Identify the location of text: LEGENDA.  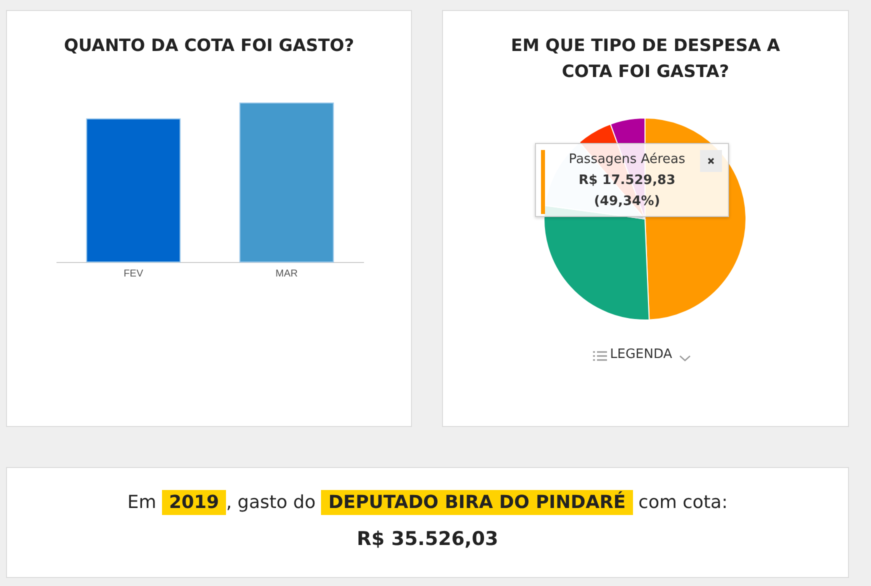
(641, 354).